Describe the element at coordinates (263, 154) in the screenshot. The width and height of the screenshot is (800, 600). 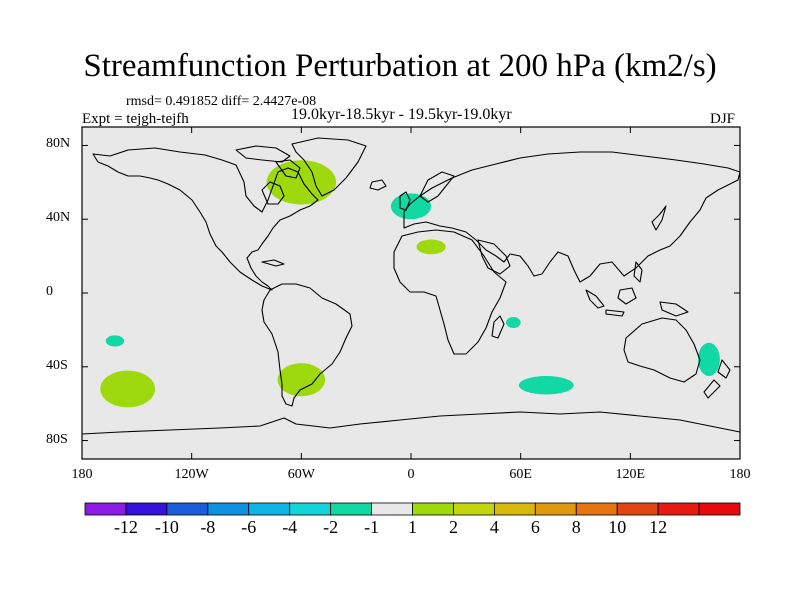
I see `coastline-arctic-islands` at that location.